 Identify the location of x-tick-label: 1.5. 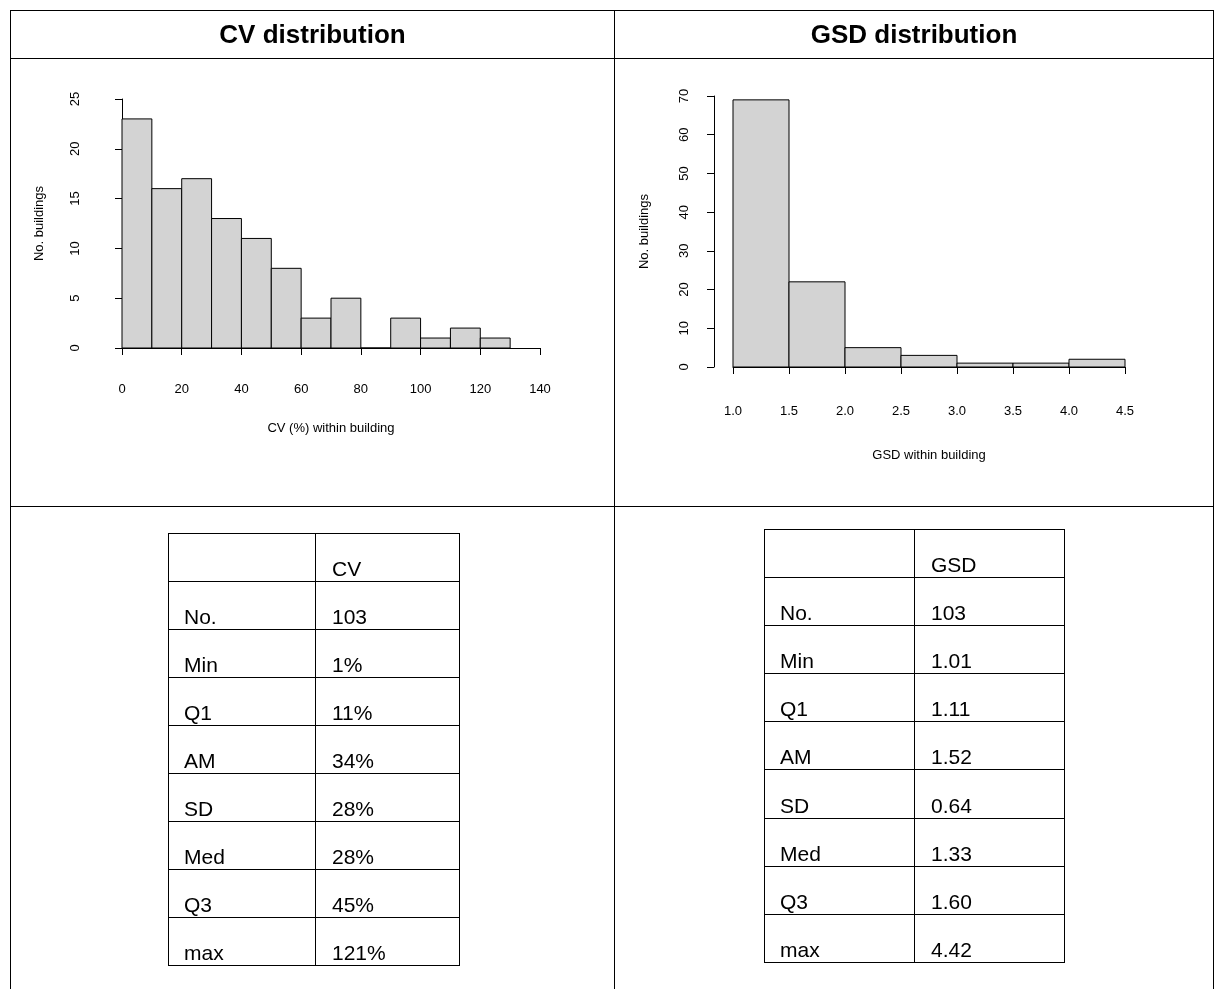
(789, 410).